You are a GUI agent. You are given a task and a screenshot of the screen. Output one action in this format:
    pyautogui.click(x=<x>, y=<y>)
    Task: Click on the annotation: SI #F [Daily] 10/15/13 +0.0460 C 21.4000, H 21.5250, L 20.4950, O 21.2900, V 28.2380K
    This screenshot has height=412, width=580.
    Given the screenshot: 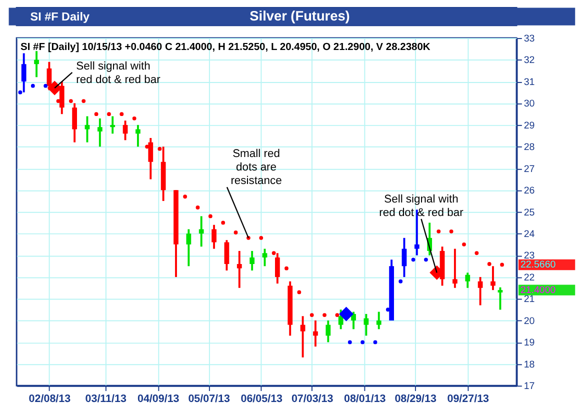 What is the action you would take?
    pyautogui.click(x=225, y=47)
    